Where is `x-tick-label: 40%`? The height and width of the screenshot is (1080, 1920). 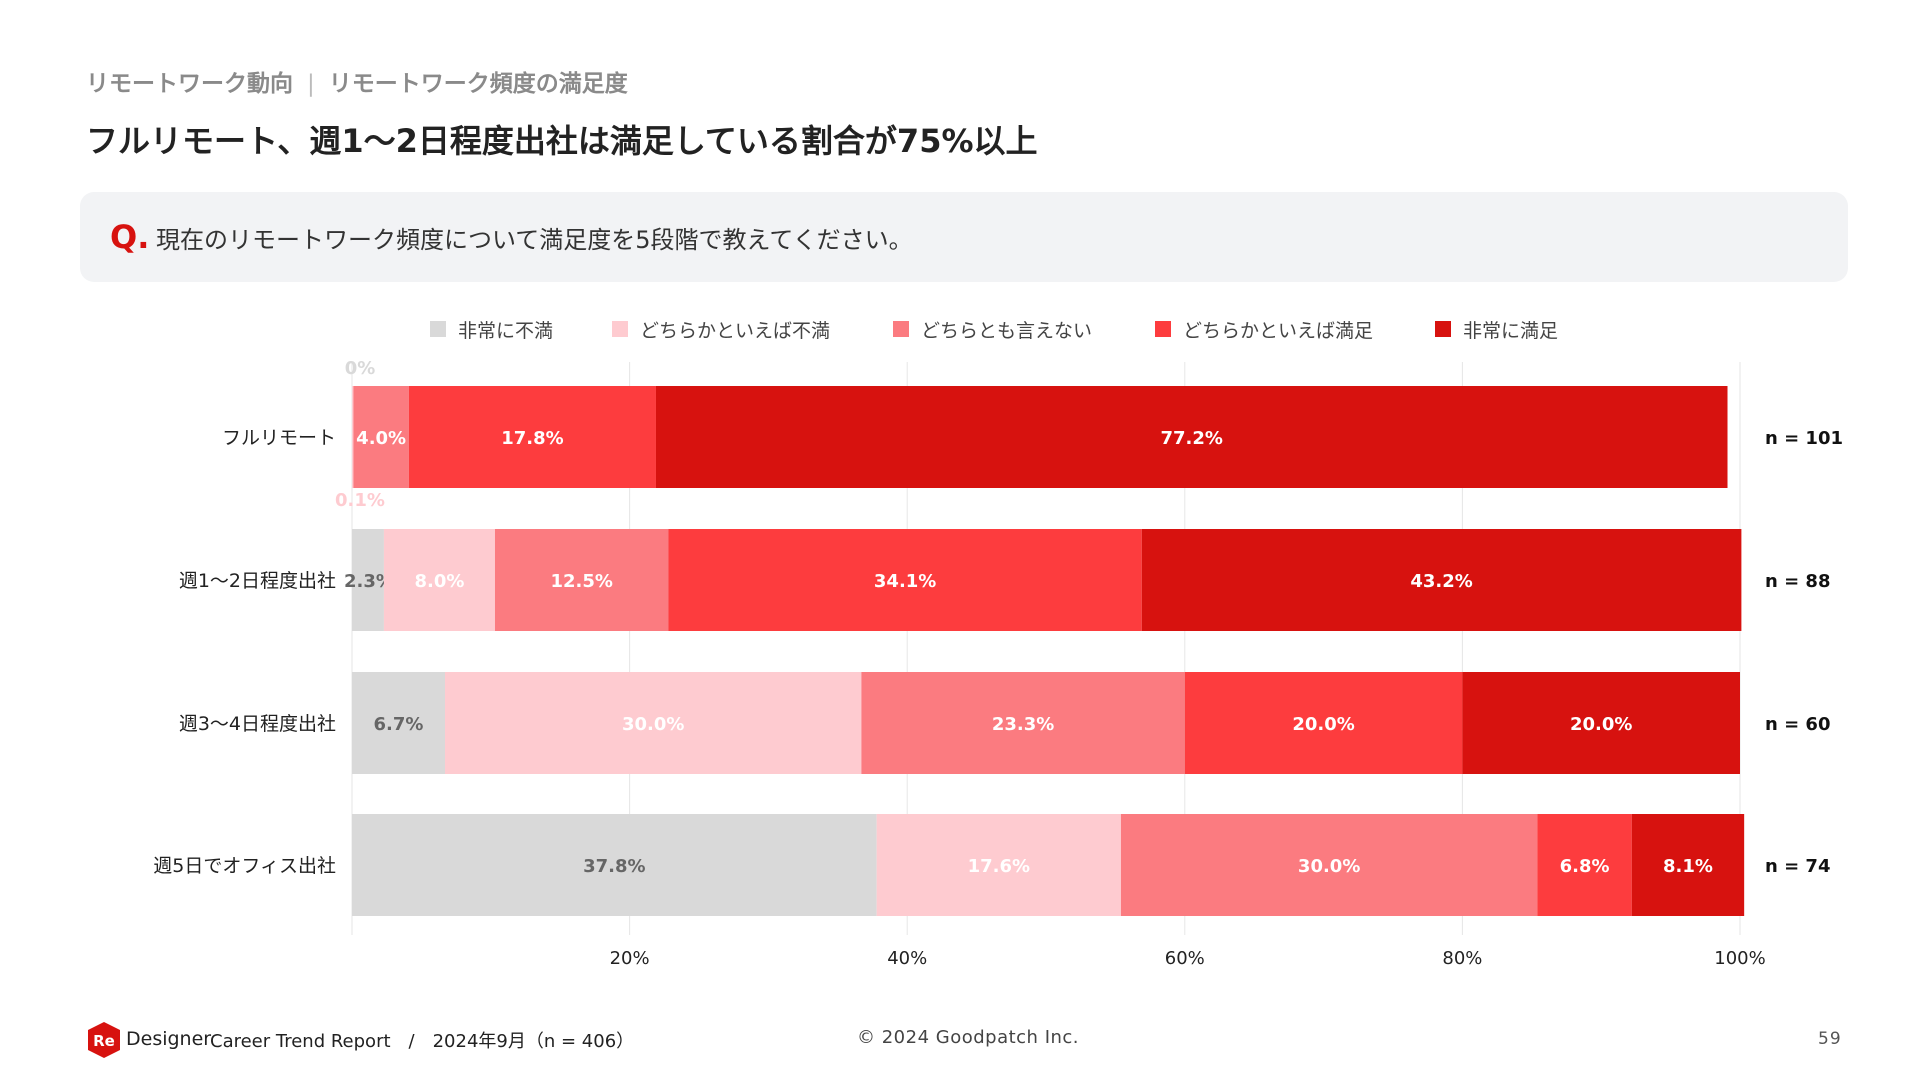 x-tick-label: 40% is located at coordinates (907, 958).